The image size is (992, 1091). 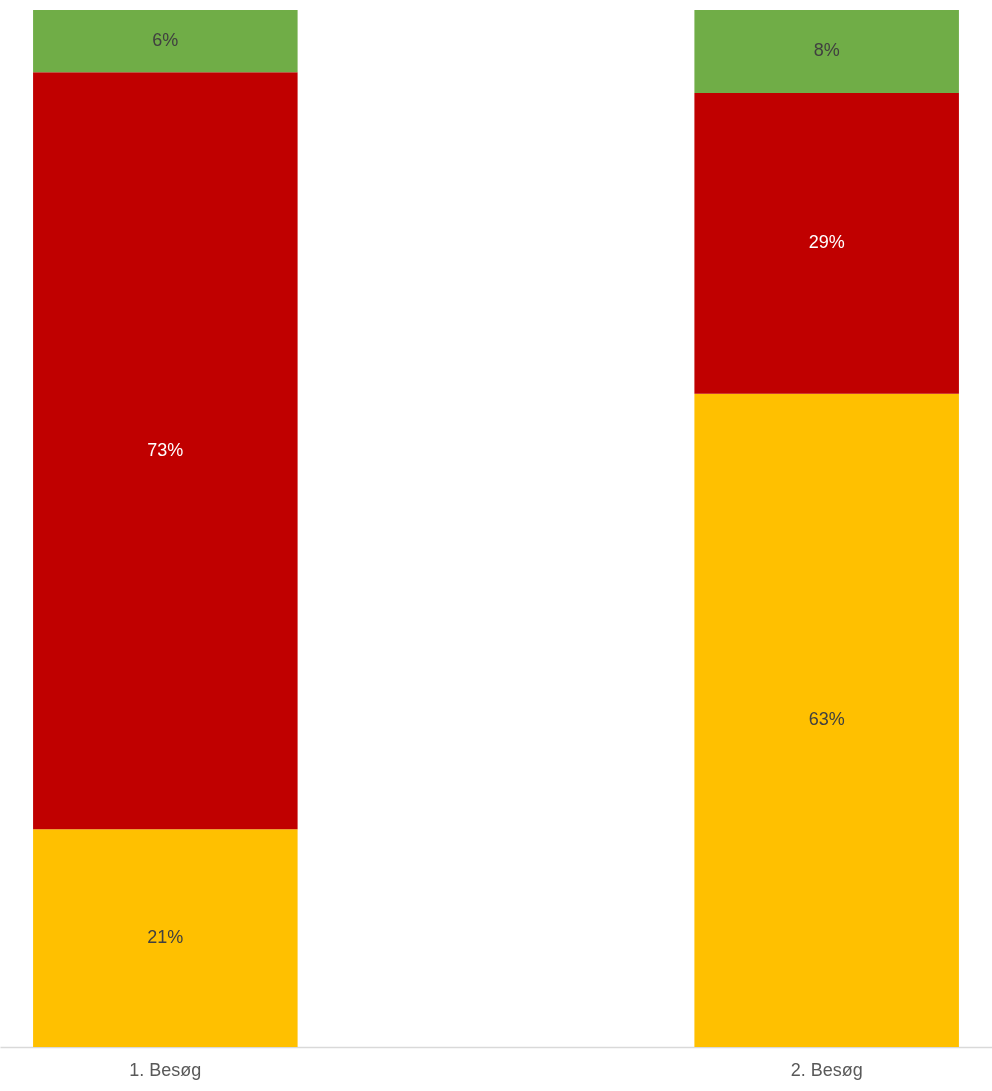 I want to click on data-label: 63%, so click(x=826, y=719).